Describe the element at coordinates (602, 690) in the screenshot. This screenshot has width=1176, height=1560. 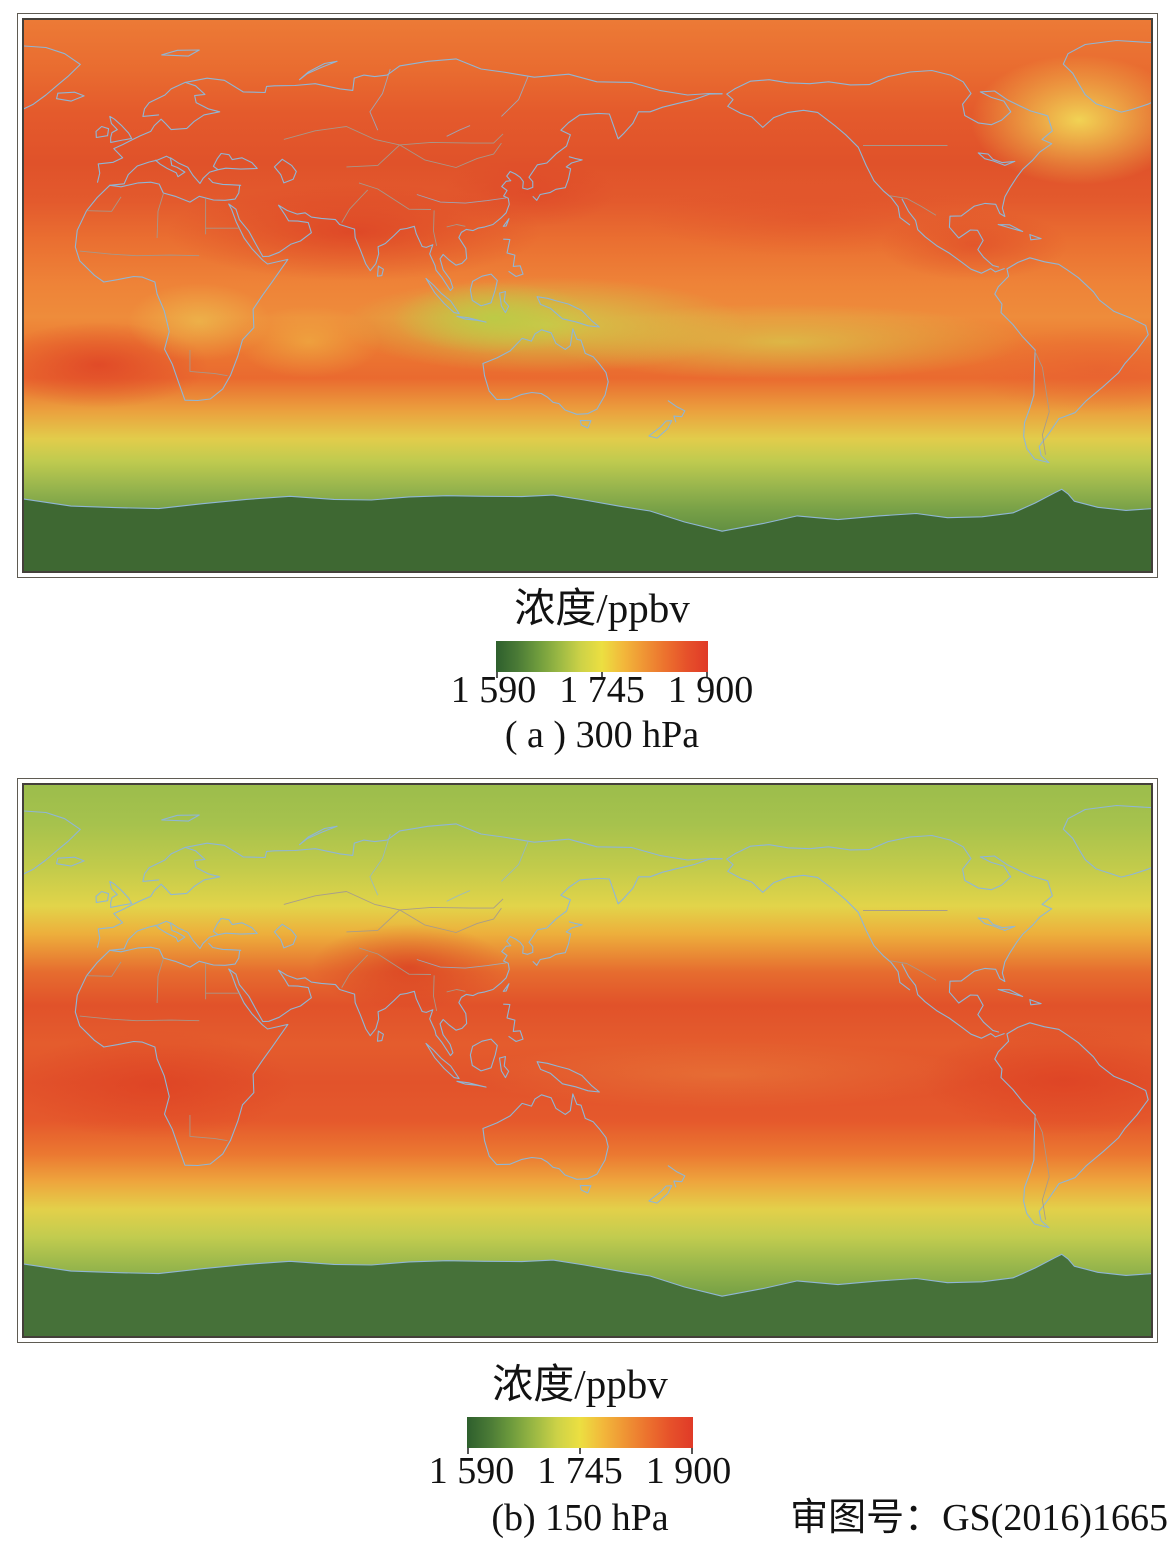
I see `colorbar-a-label-mid: 1 745` at that location.